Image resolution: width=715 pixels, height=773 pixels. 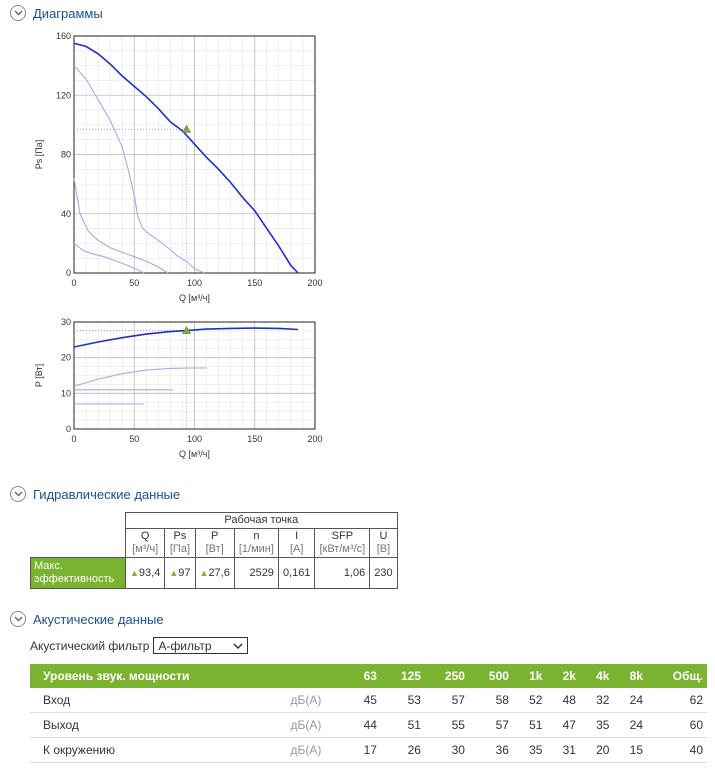 I want to click on y-tick-label: 160, so click(x=63, y=36).